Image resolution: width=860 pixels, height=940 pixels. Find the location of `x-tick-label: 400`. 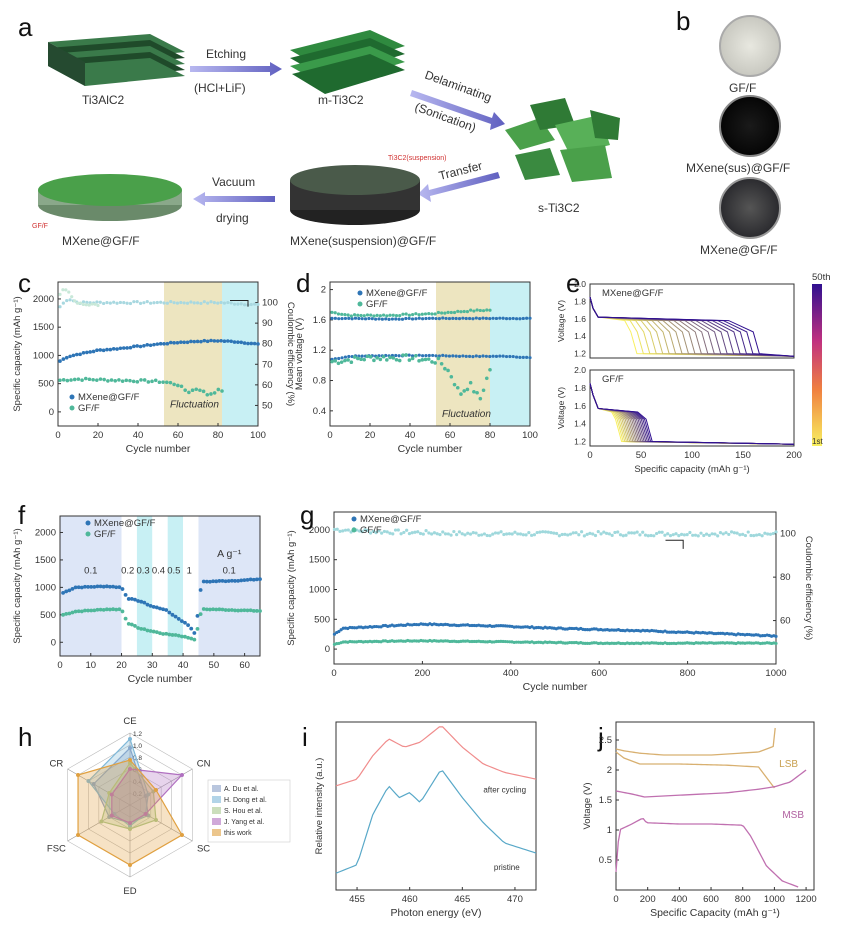

x-tick-label: 400 is located at coordinates (511, 673).